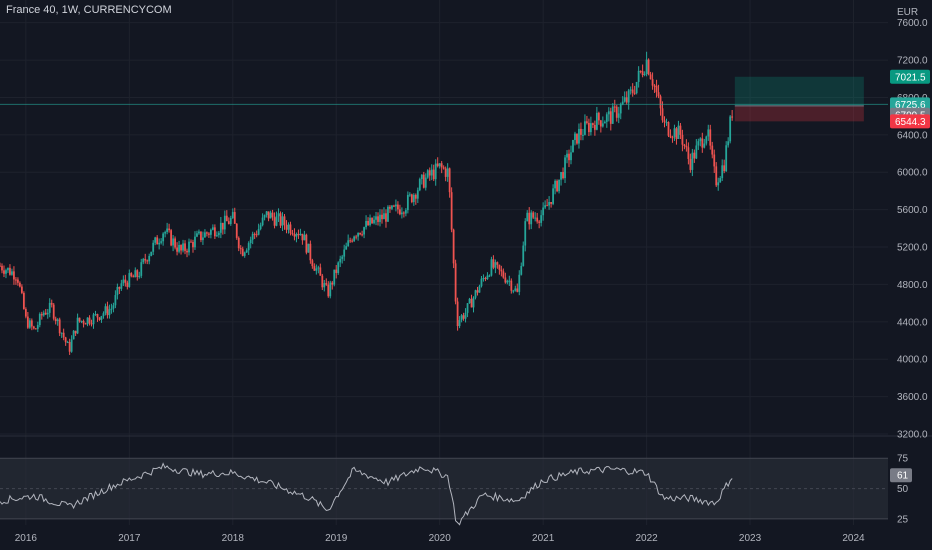  What do you see at coordinates (799, 113) in the screenshot?
I see `loss-zone` at bounding box center [799, 113].